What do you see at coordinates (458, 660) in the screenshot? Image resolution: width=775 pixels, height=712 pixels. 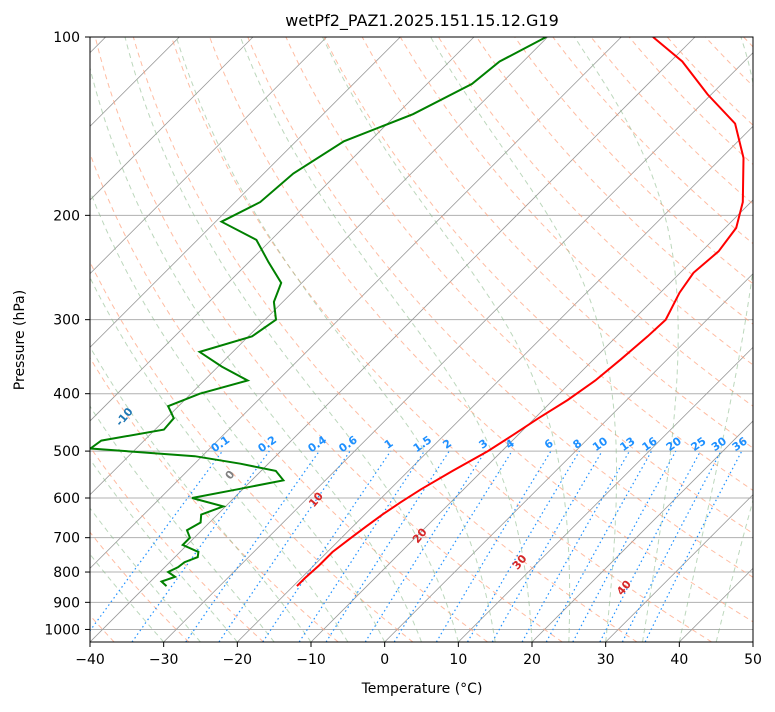 I see `x-tick-label: 10` at bounding box center [458, 660].